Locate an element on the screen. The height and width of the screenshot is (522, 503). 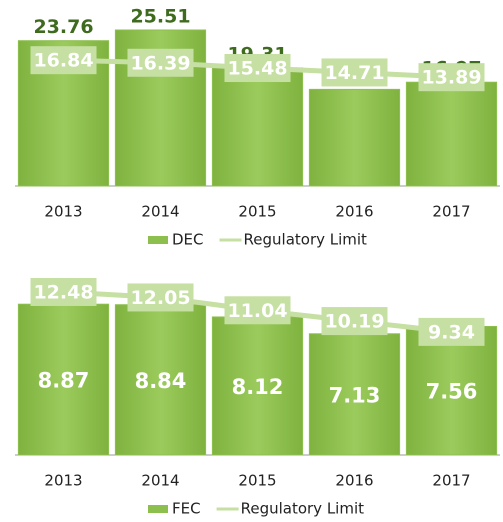
line-value-label: 12.48 is located at coordinates (63, 292).